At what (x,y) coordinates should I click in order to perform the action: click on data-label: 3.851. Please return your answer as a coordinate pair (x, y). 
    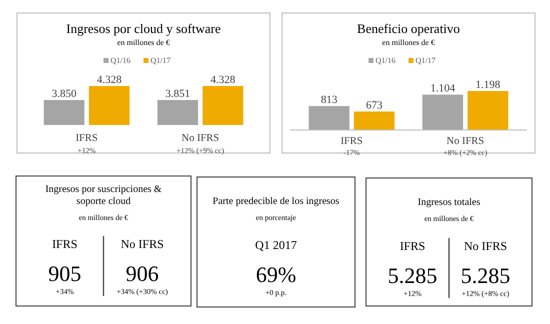
    Looking at the image, I should click on (177, 94).